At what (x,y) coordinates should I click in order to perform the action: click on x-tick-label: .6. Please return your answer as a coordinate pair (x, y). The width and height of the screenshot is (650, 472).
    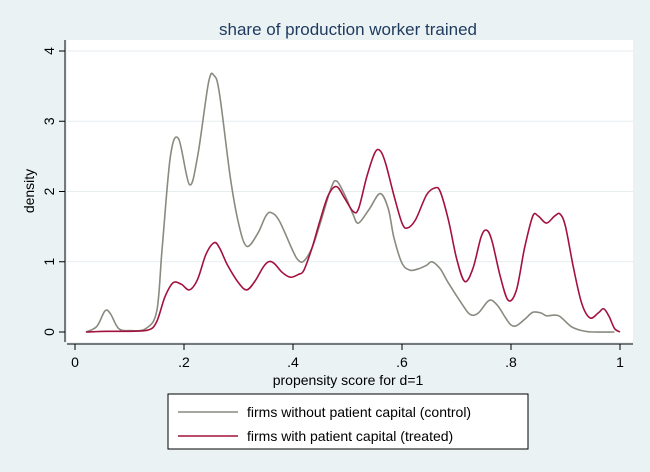
    Looking at the image, I should click on (402, 362).